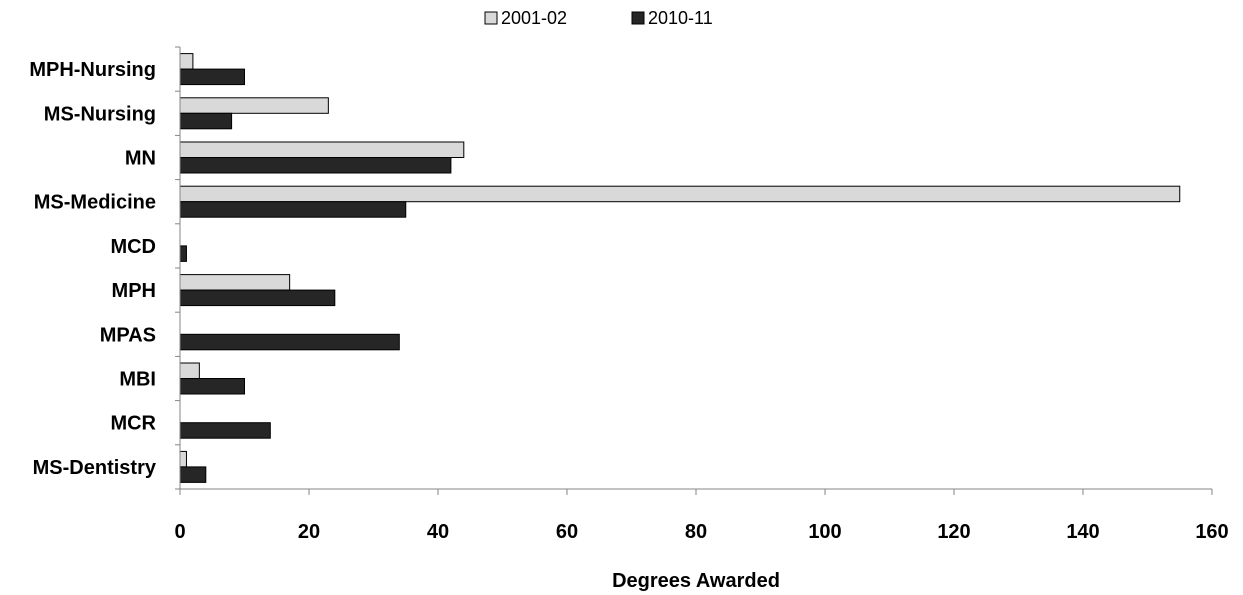 The height and width of the screenshot is (595, 1243). Describe the element at coordinates (179, 532) in the screenshot. I see `x-tick-label: 0` at that location.